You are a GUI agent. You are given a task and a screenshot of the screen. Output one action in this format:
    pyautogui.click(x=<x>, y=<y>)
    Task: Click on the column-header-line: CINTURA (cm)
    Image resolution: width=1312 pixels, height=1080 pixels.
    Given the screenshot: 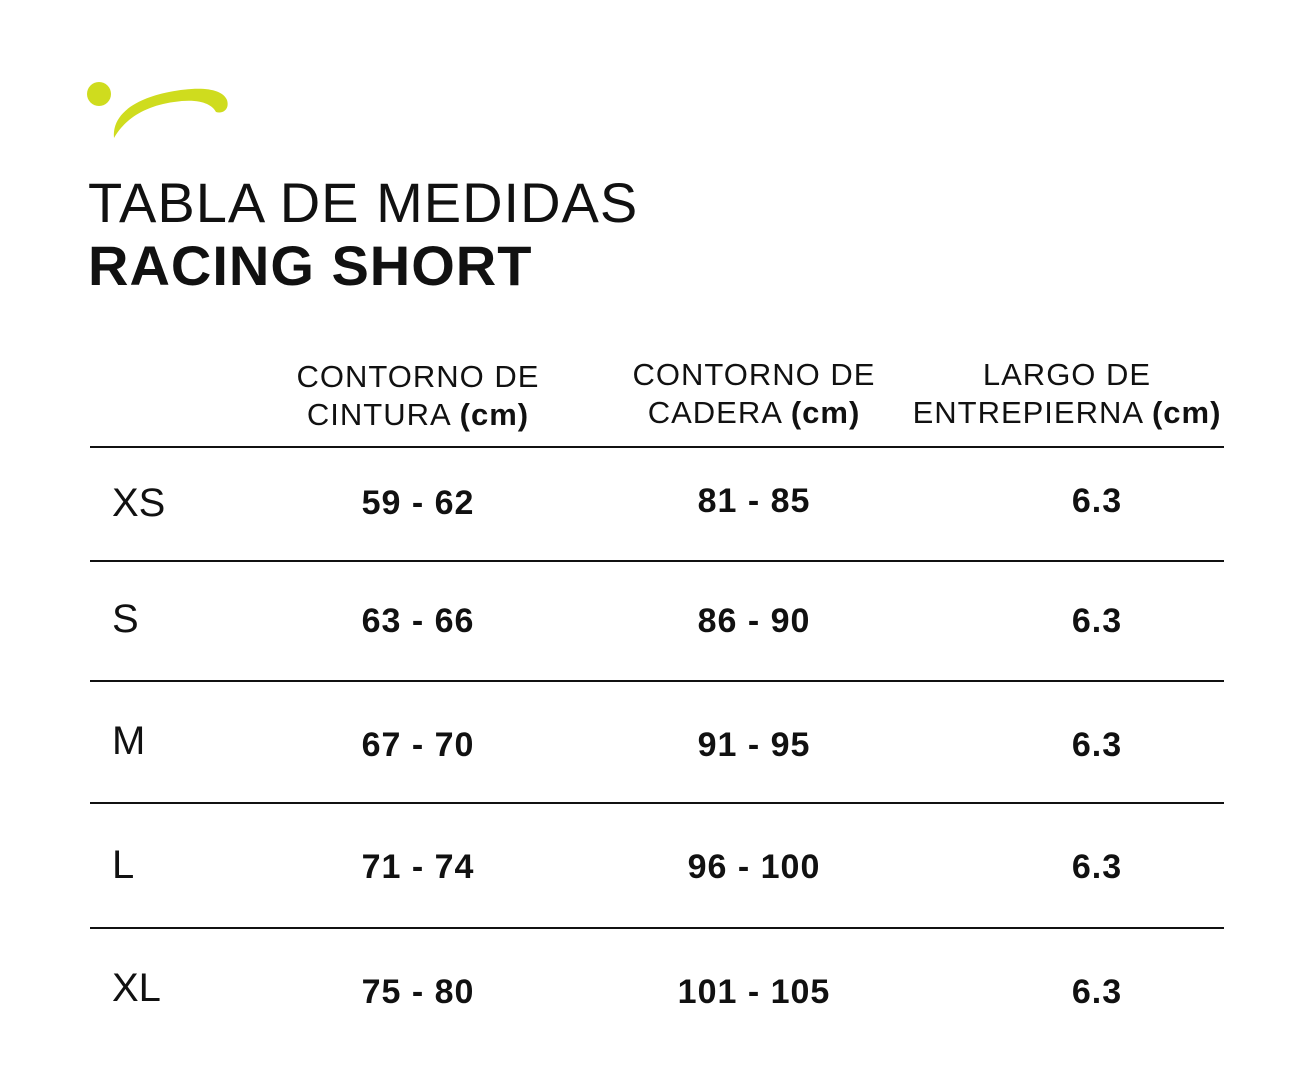 What is the action you would take?
    pyautogui.click(x=418, y=415)
    